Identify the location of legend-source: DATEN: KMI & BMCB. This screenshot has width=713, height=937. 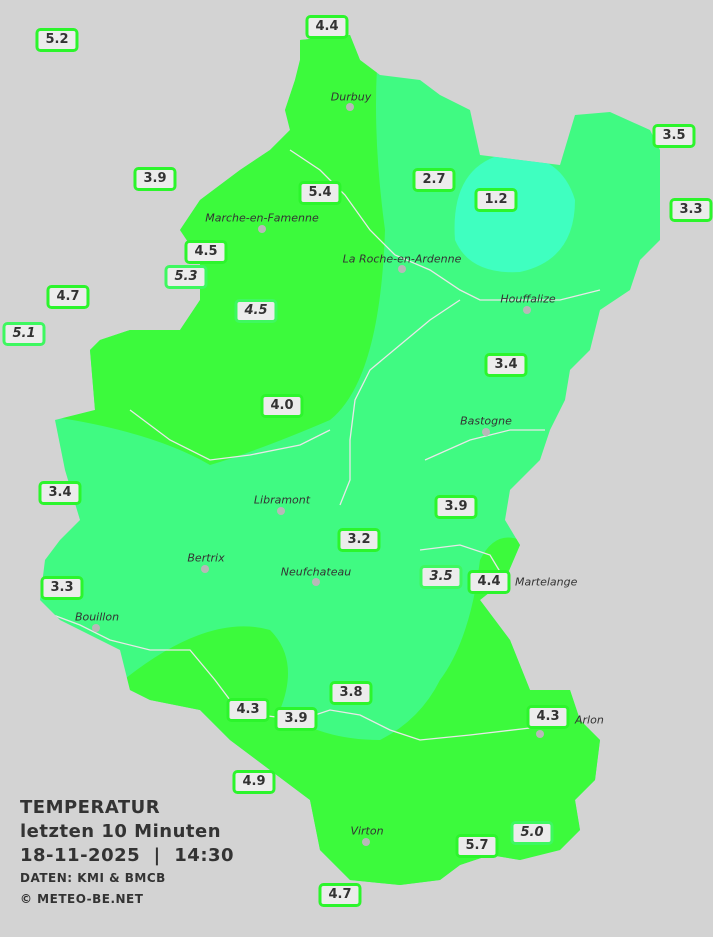
(93, 878).